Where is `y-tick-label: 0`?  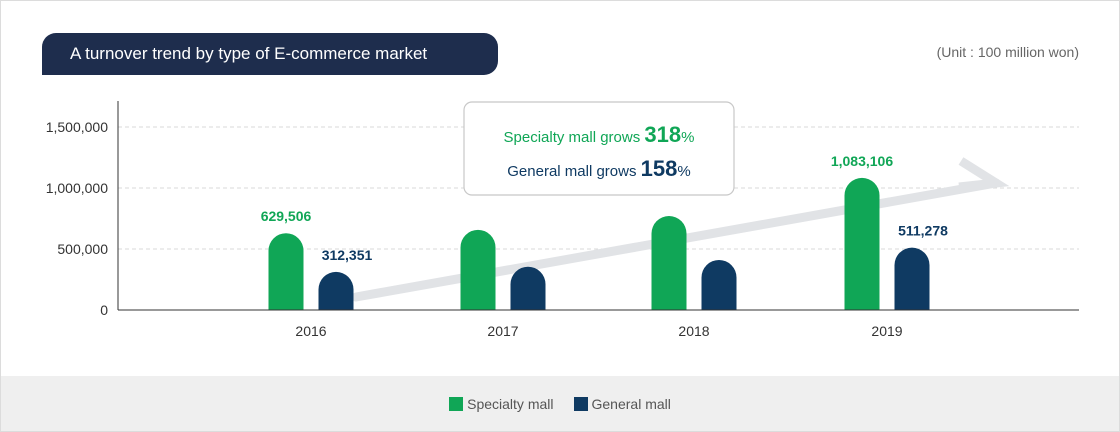
y-tick-label: 0 is located at coordinates (104, 310).